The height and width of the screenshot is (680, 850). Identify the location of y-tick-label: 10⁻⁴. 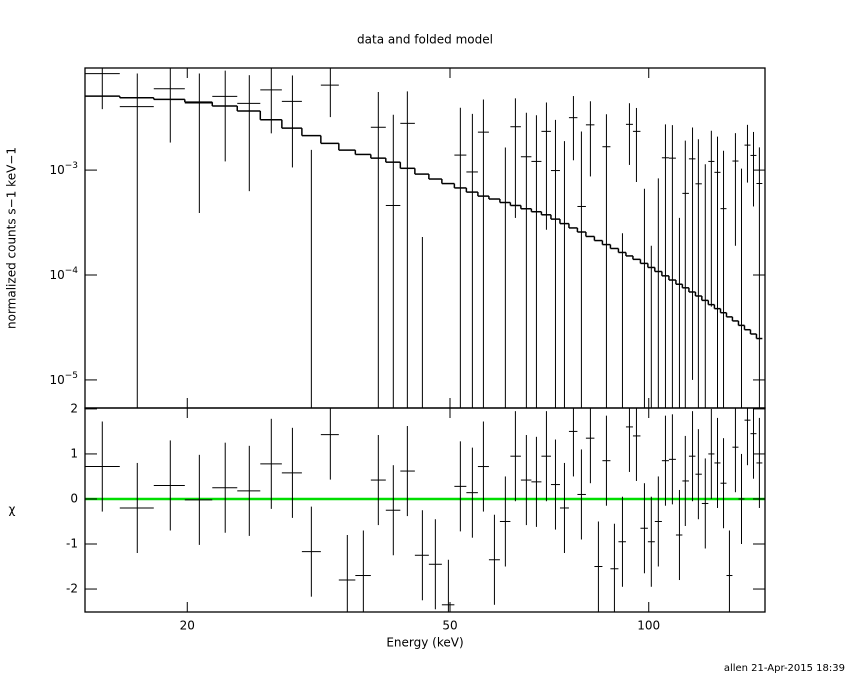
(63, 274).